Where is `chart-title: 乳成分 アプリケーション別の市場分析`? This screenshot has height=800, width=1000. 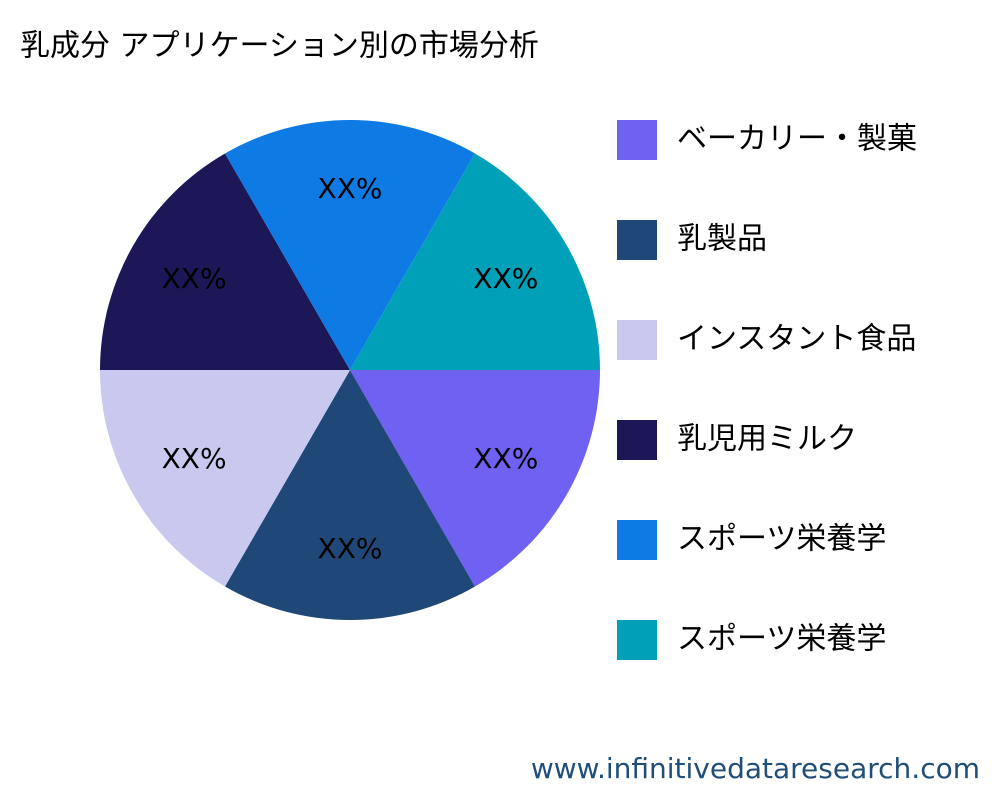 chart-title: 乳成分 アプリケーション別の市場分析 is located at coordinates (279, 46).